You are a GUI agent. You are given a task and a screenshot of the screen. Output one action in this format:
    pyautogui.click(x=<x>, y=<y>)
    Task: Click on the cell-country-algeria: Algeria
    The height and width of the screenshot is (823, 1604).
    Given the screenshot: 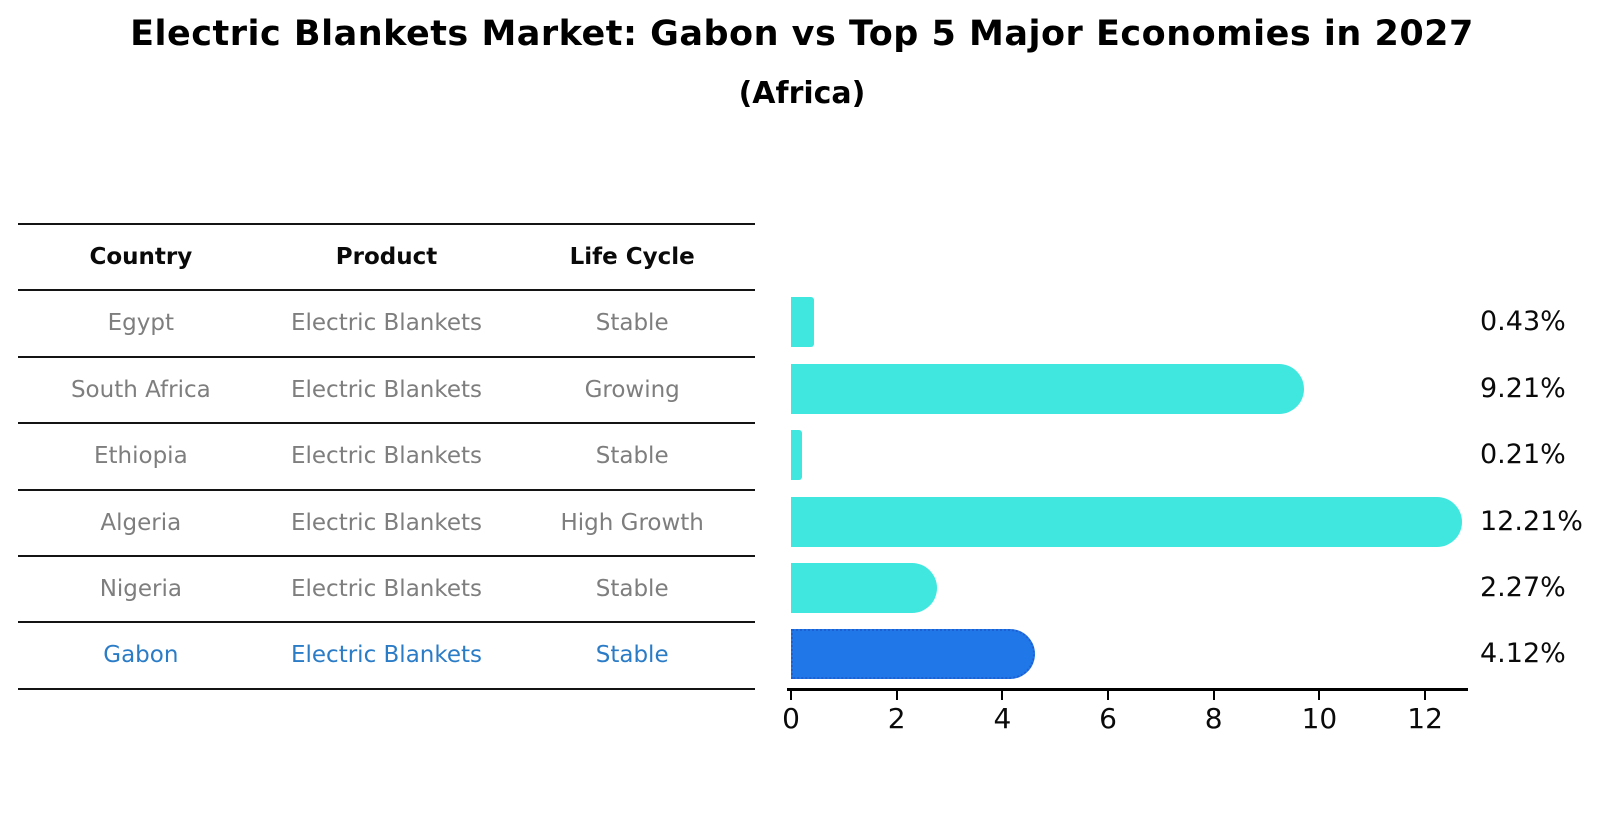 What is the action you would take?
    pyautogui.click(x=141, y=522)
    